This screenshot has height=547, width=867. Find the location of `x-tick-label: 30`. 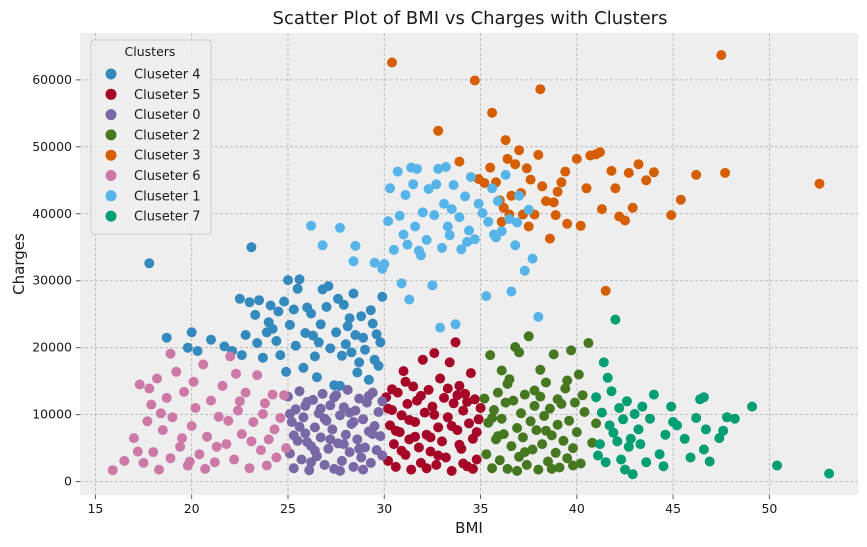

x-tick-label: 30 is located at coordinates (384, 508).